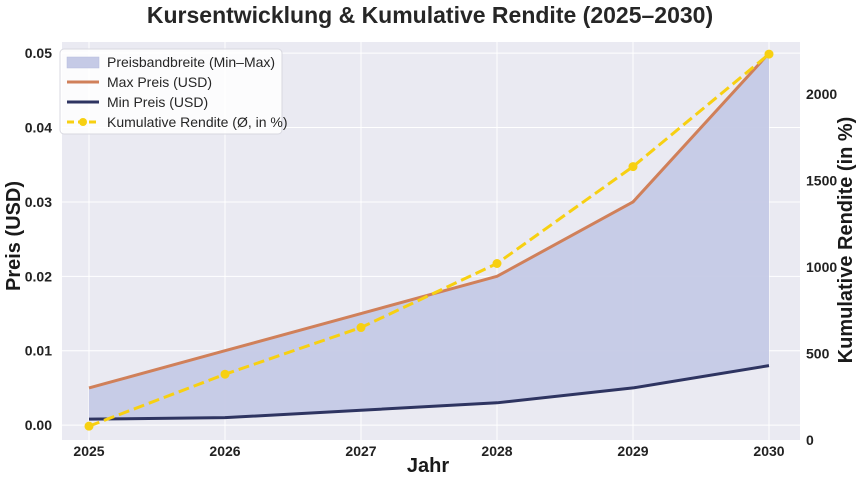 Image resolution: width=860 pixels, height=482 pixels. What do you see at coordinates (361, 328) in the screenshot?
I see `cumulative-return-point-2027` at bounding box center [361, 328].